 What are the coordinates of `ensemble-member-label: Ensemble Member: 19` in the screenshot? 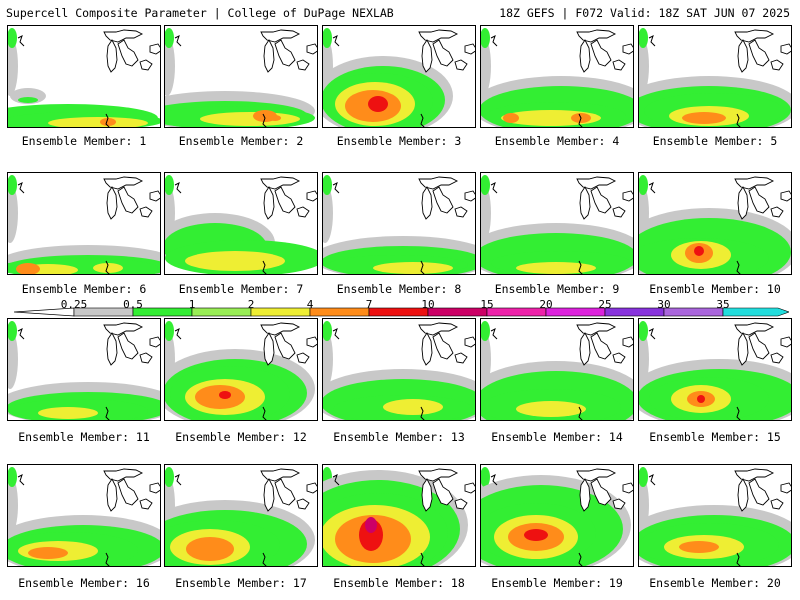 It's located at (557, 583).